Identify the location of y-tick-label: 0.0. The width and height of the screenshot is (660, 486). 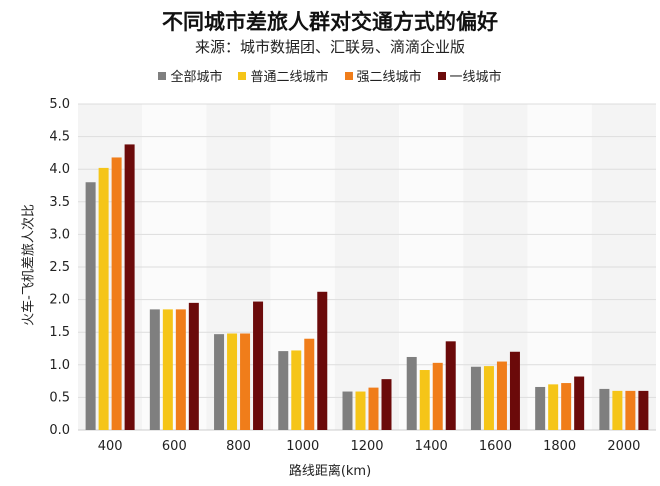
(59, 430).